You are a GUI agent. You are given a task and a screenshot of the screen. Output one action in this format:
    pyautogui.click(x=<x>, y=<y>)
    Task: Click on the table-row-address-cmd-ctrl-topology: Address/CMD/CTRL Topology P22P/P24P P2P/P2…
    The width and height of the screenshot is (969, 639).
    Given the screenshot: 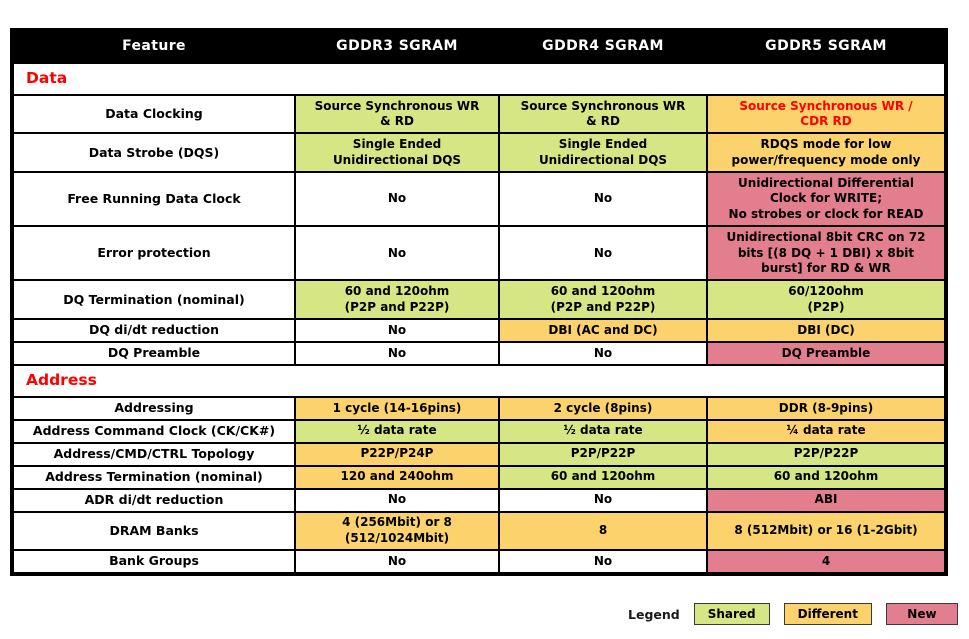 What is the action you would take?
    pyautogui.click(x=479, y=454)
    